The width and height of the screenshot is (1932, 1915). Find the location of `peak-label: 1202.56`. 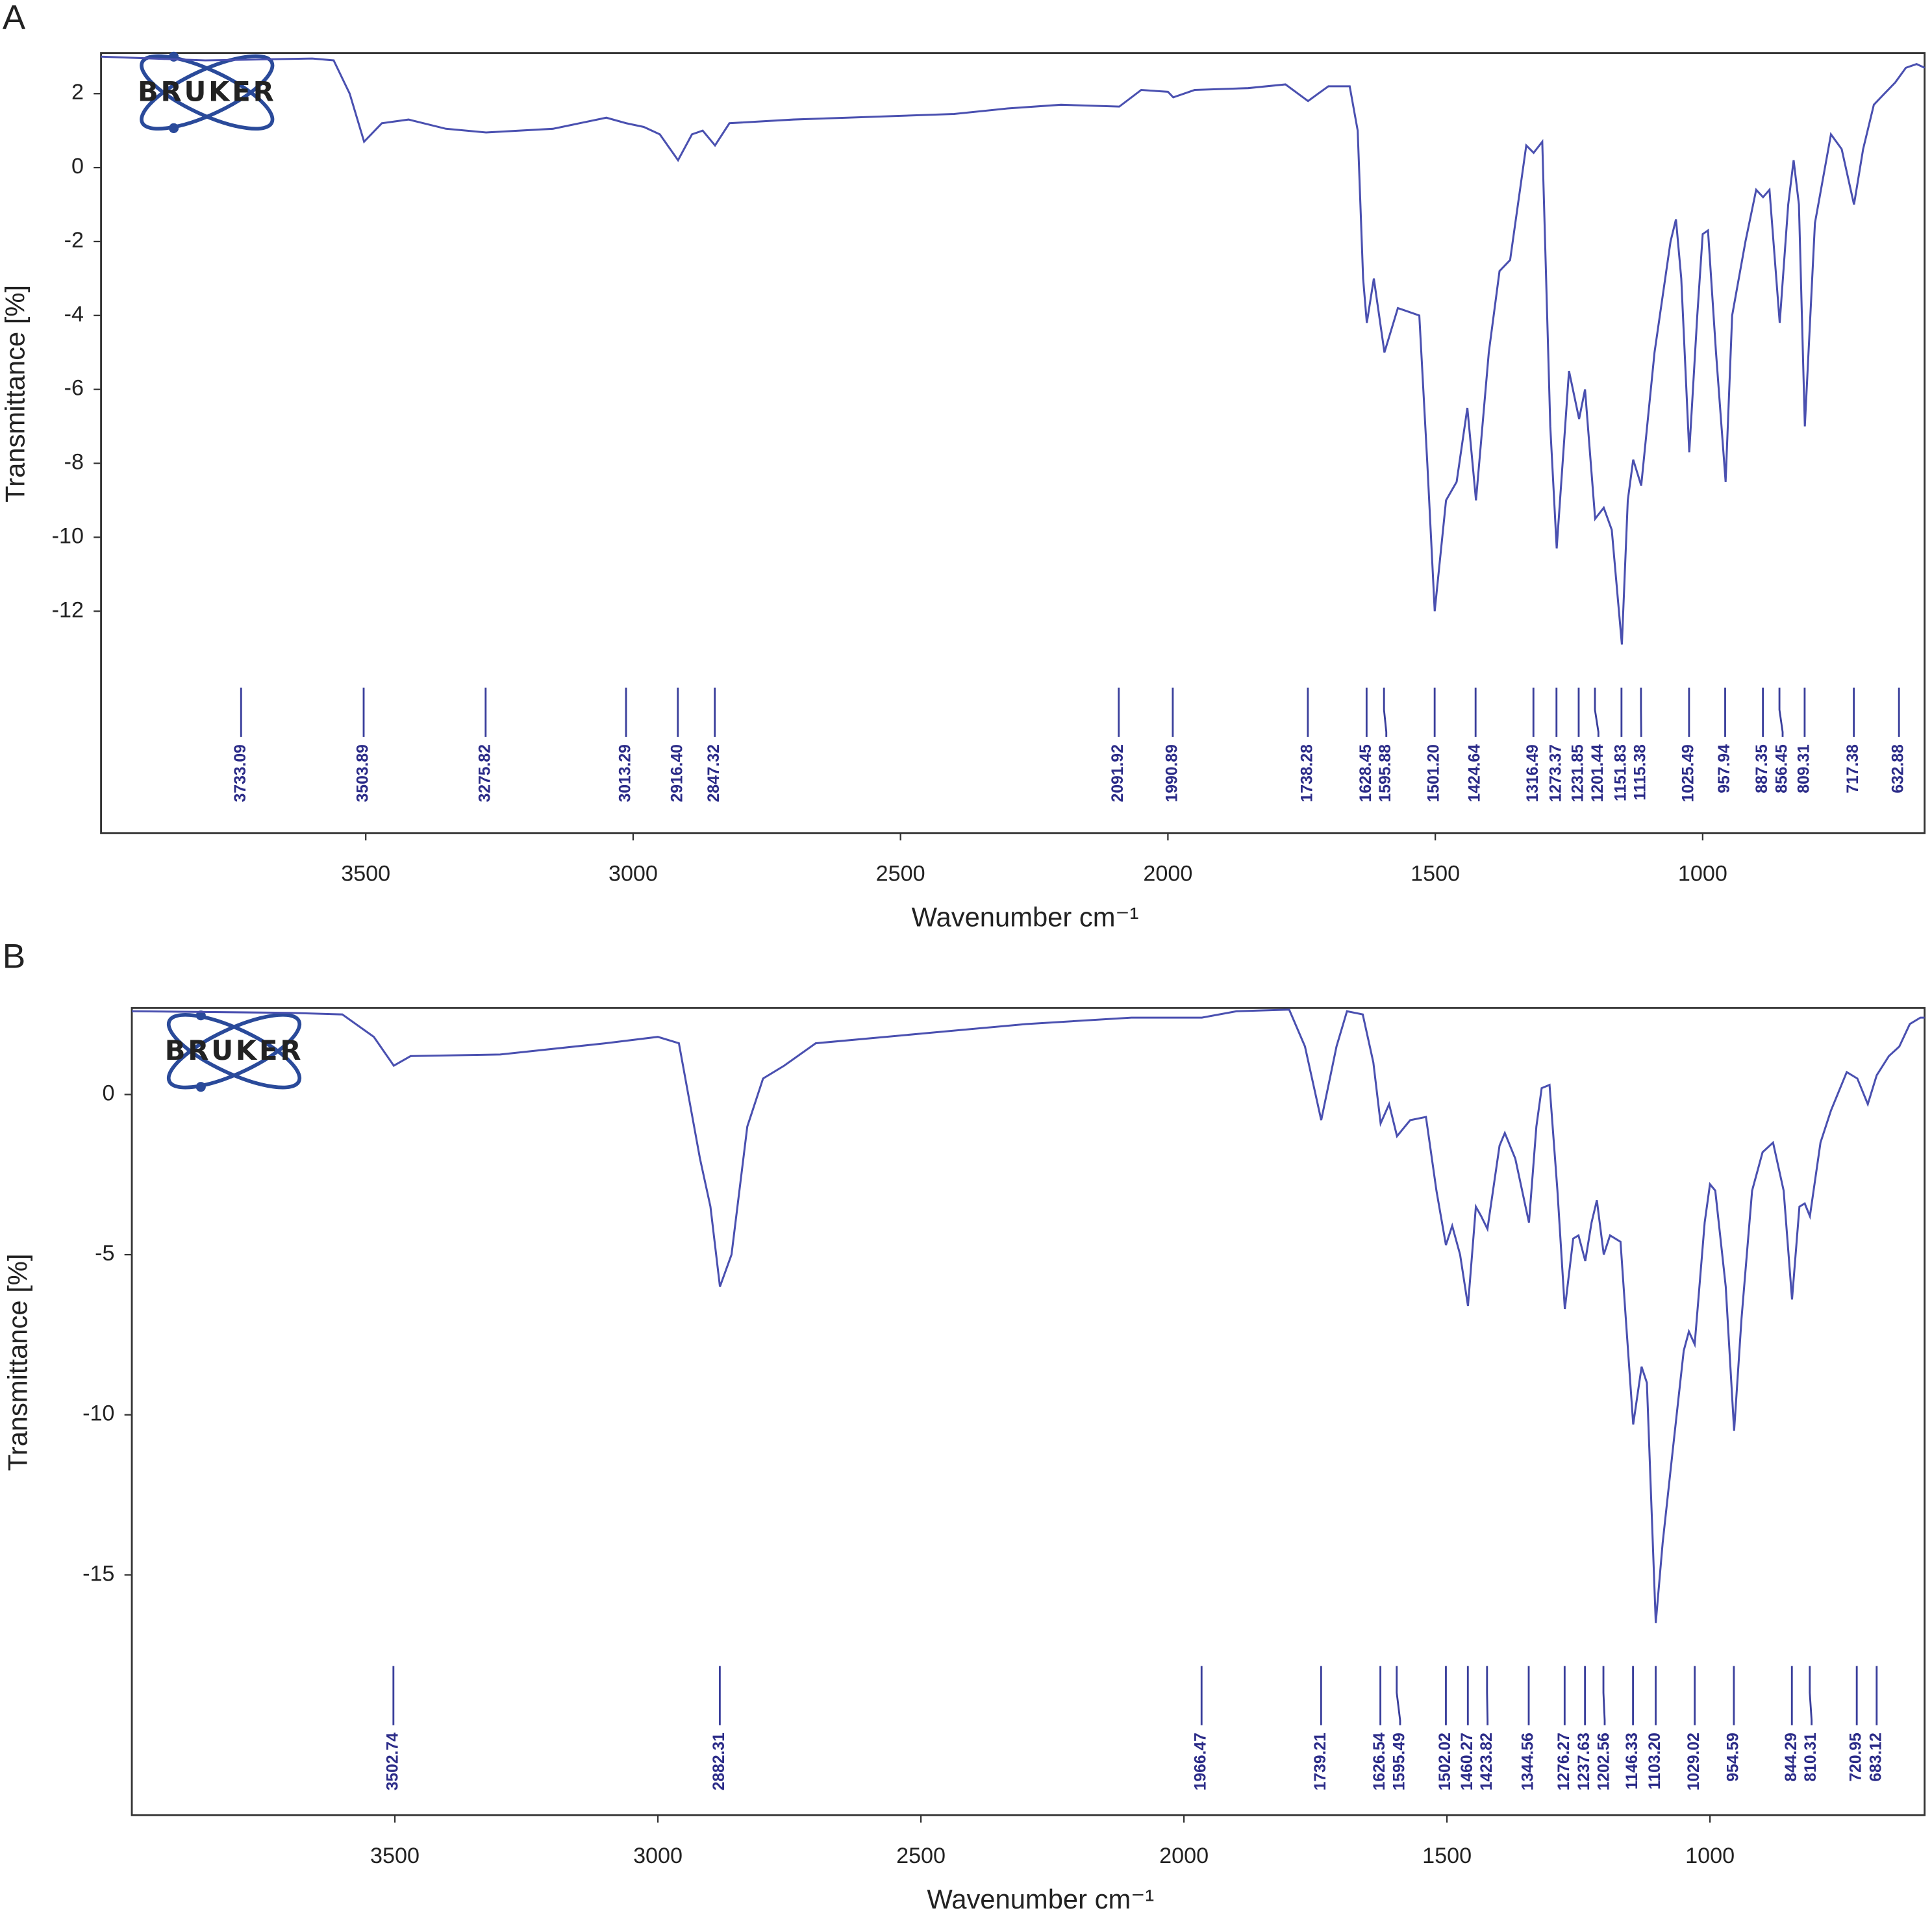

peak-label: 1202.56 is located at coordinates (1604, 1761).